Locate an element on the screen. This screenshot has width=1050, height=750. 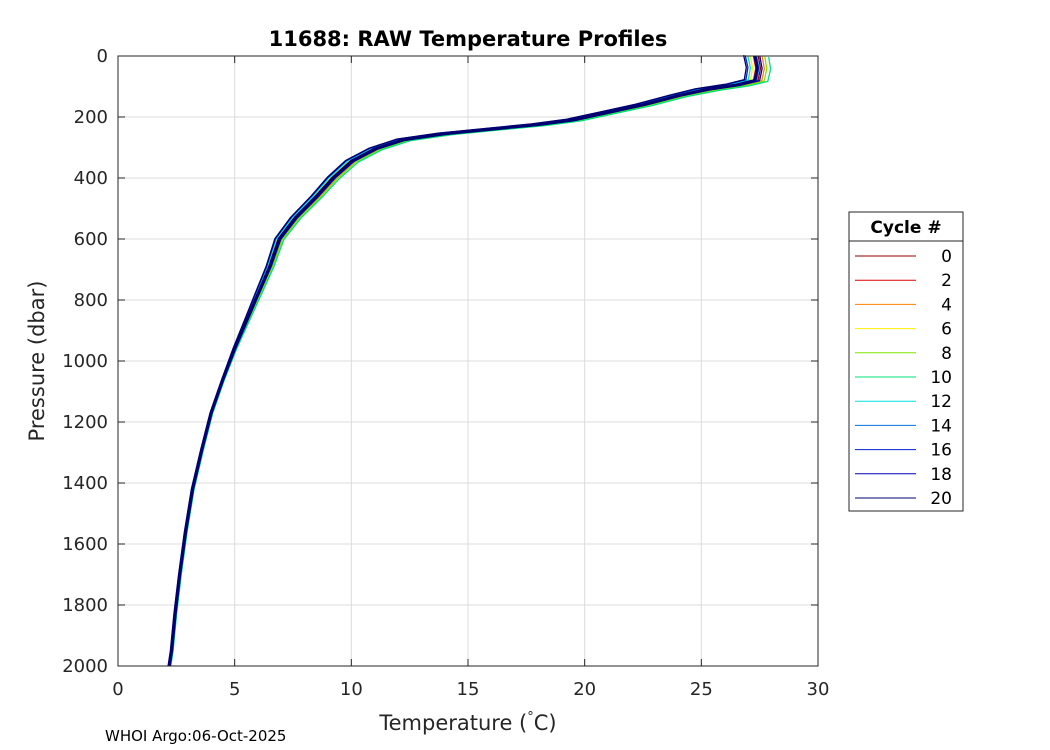
y-tick-label: 800 is located at coordinates (91, 300).